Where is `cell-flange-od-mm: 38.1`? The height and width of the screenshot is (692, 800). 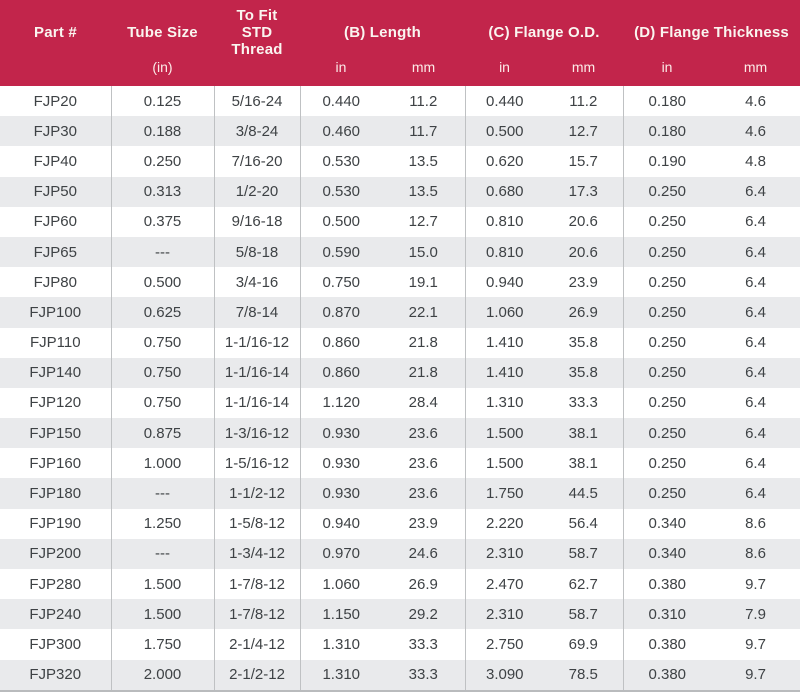
cell-flange-od-mm: 38.1 is located at coordinates (584, 433).